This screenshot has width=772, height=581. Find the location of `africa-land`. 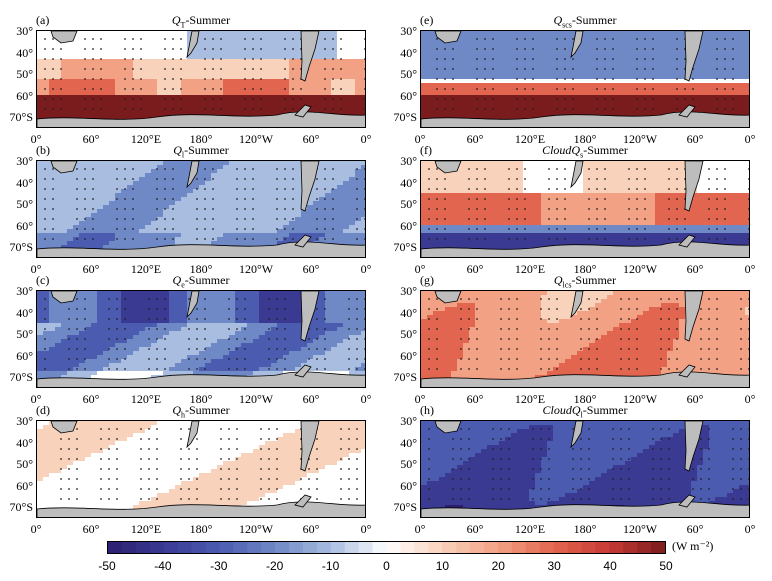

africa-land is located at coordinates (448, 37).